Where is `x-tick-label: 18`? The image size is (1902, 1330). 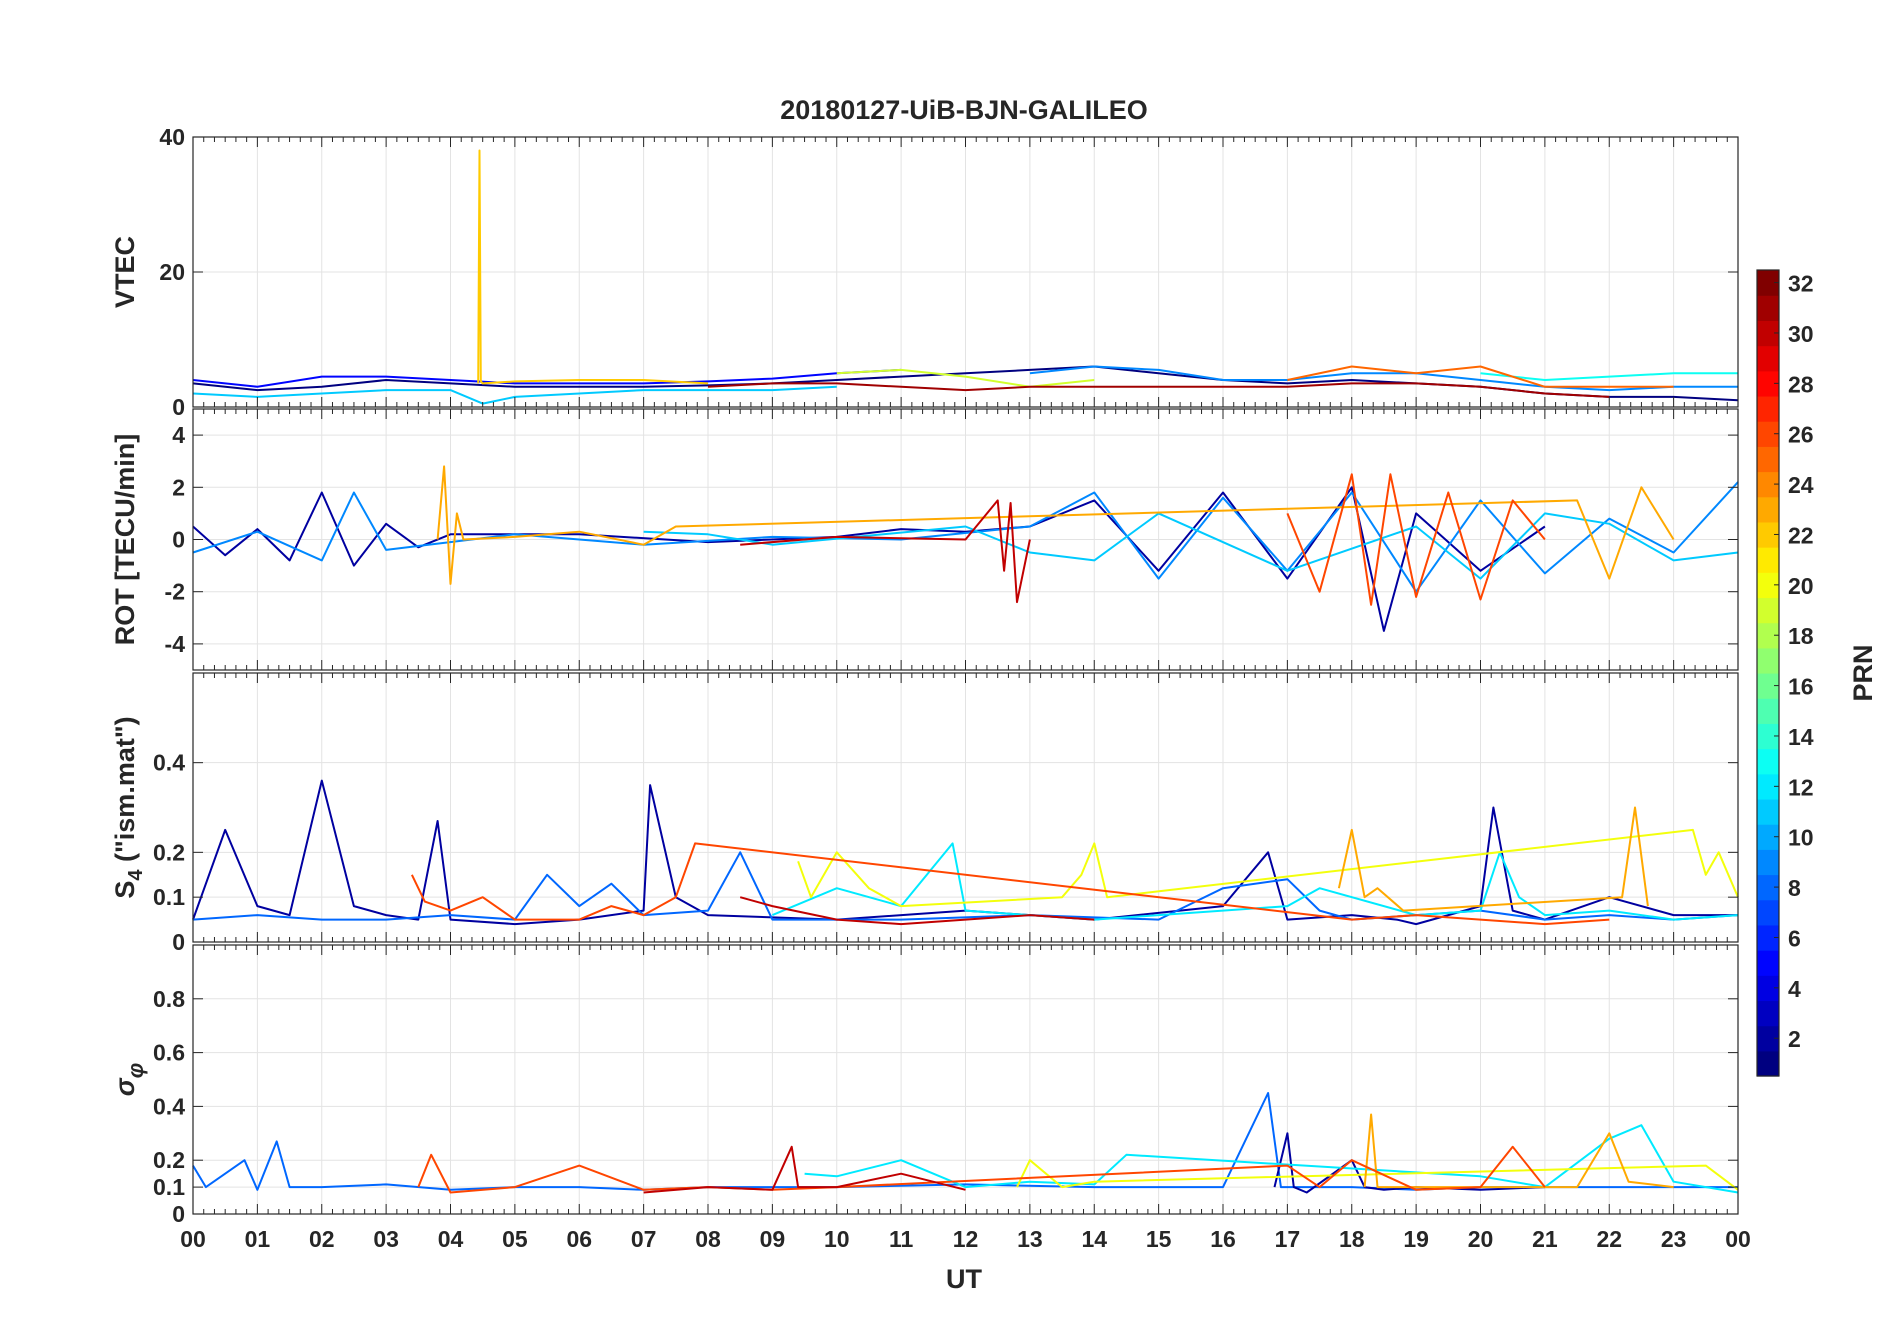
x-tick-label: 18 is located at coordinates (1352, 1239).